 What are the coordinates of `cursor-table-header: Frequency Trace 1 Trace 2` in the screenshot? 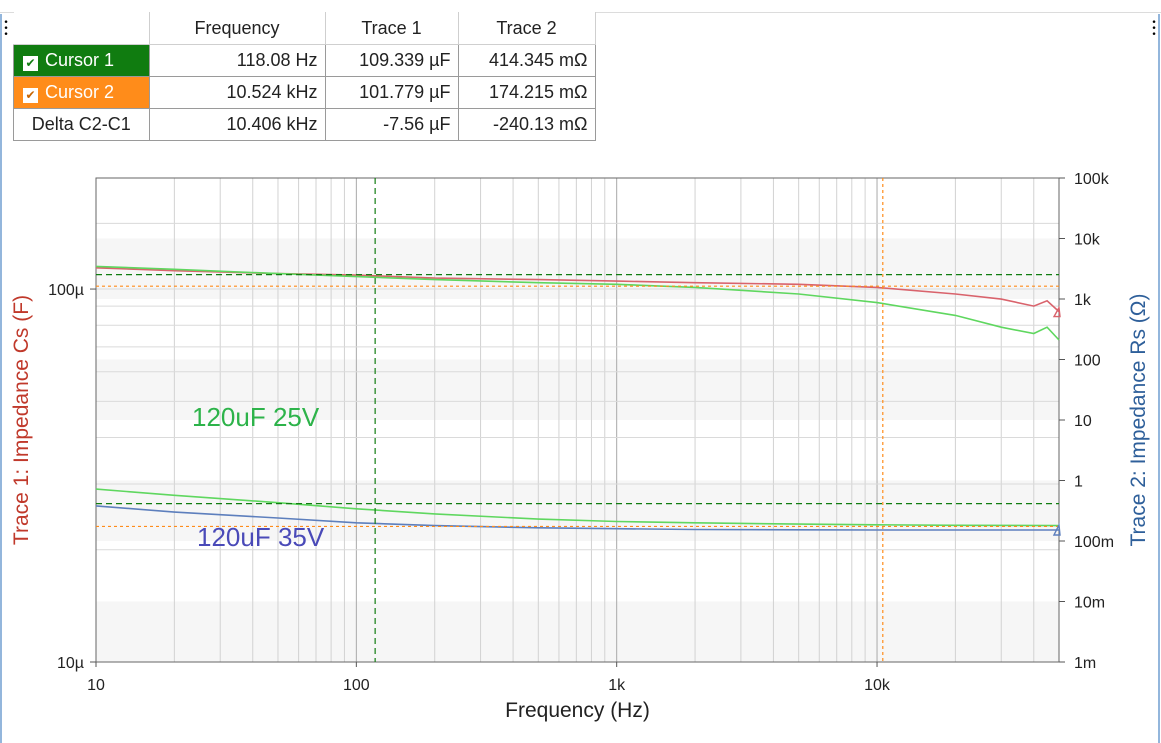 It's located at (304, 28).